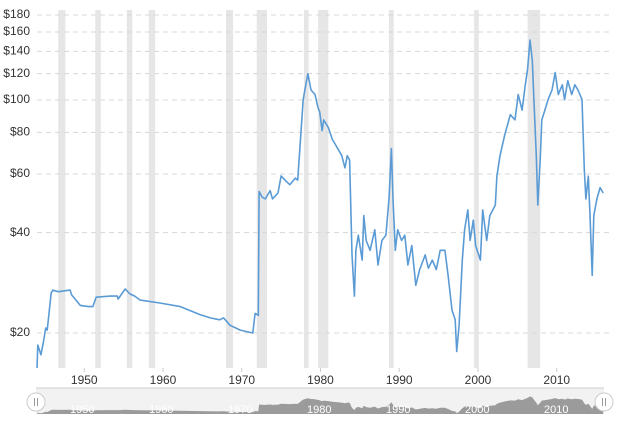  What do you see at coordinates (319, 410) in the screenshot?
I see `navigator-label: 1980` at bounding box center [319, 410].